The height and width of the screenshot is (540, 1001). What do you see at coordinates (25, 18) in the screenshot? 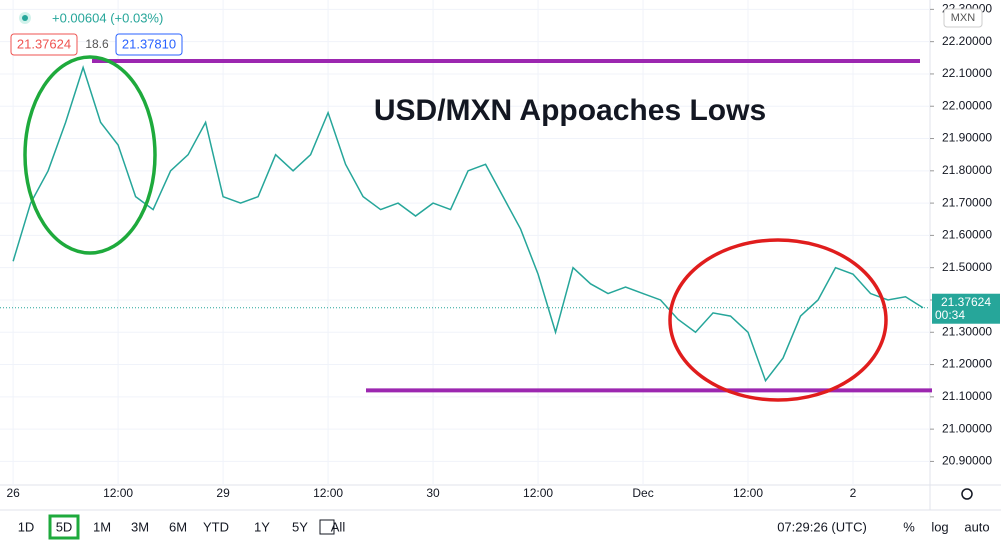
I see `status-dot` at bounding box center [25, 18].